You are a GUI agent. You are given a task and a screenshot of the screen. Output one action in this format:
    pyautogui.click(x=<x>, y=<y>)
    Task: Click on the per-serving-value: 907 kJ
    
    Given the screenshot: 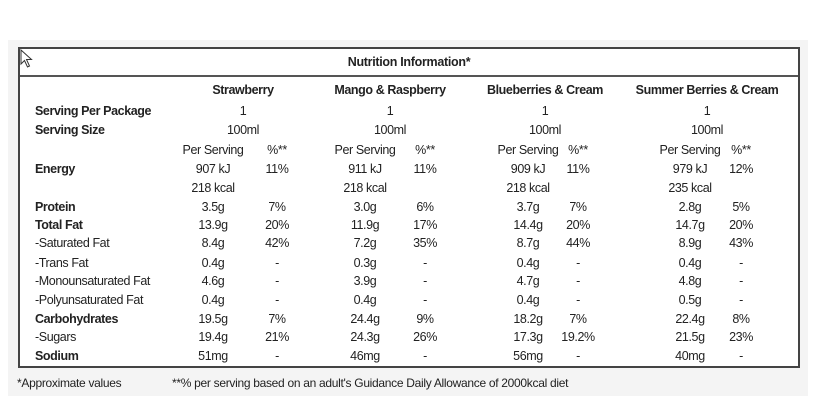 What is the action you would take?
    pyautogui.click(x=213, y=169)
    